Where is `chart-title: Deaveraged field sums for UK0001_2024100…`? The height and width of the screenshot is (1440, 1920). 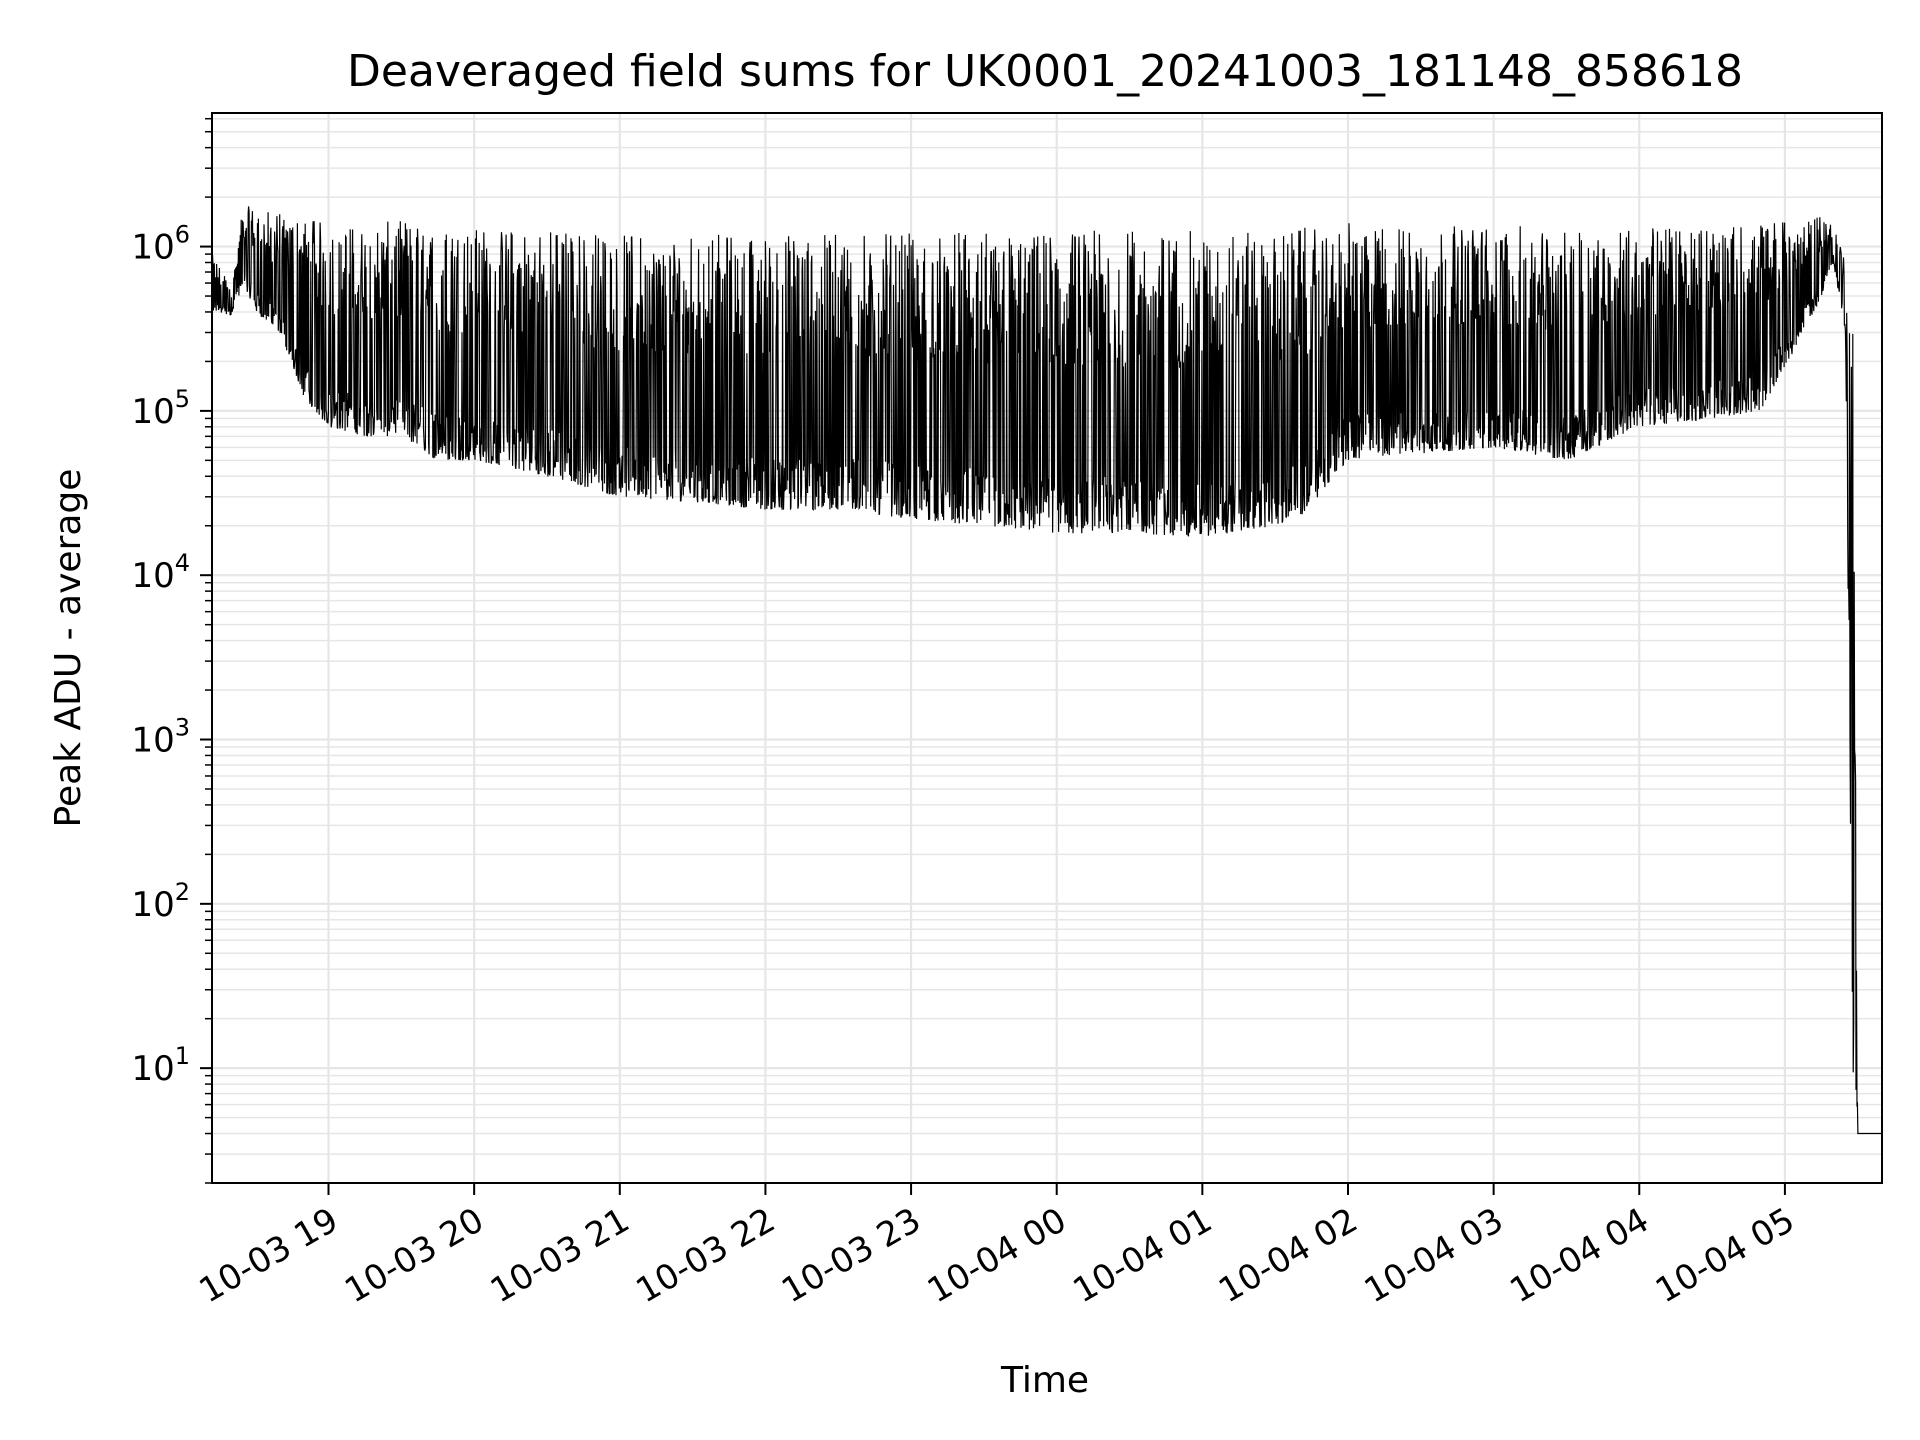
chart-title: Deaveraged field sums for UK0001_2024100… is located at coordinates (1045, 71).